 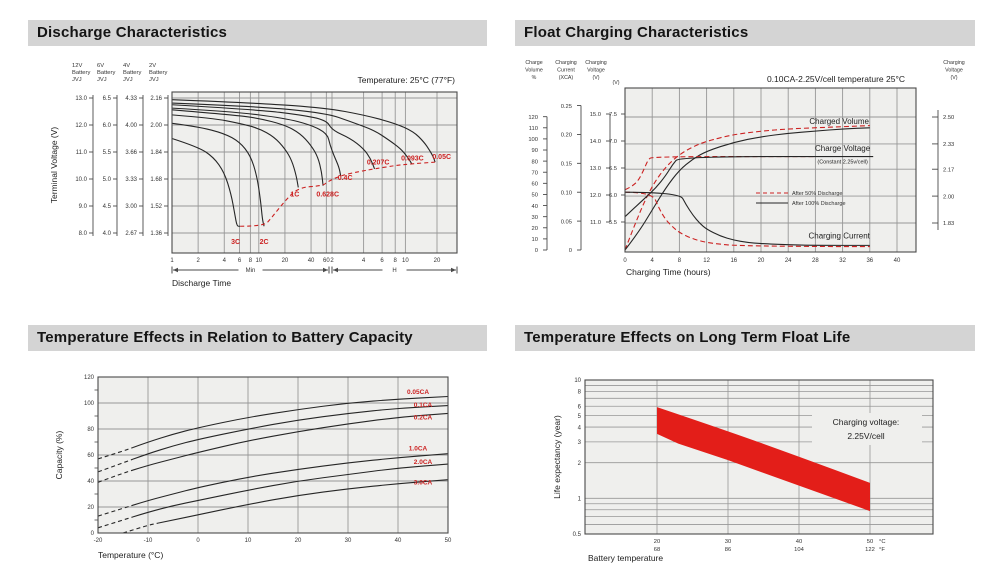 What do you see at coordinates (867, 429) in the screenshot?
I see `annotation-bg` at bounding box center [867, 429].